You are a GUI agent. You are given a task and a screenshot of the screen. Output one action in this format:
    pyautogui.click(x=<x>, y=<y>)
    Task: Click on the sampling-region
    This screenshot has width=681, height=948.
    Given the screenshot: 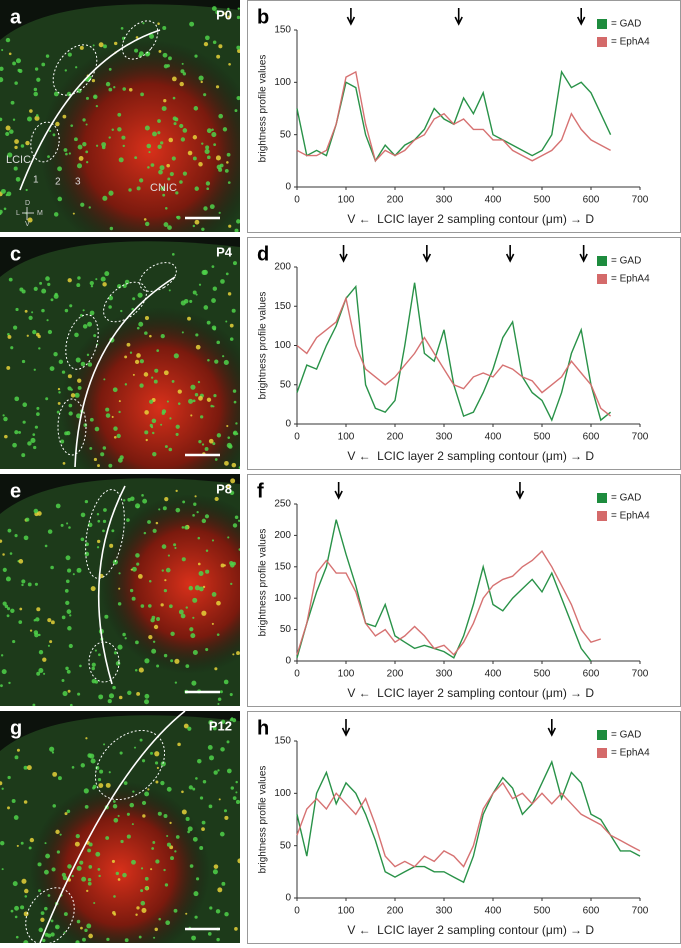 What is the action you would take?
    pyautogui.click(x=105, y=534)
    